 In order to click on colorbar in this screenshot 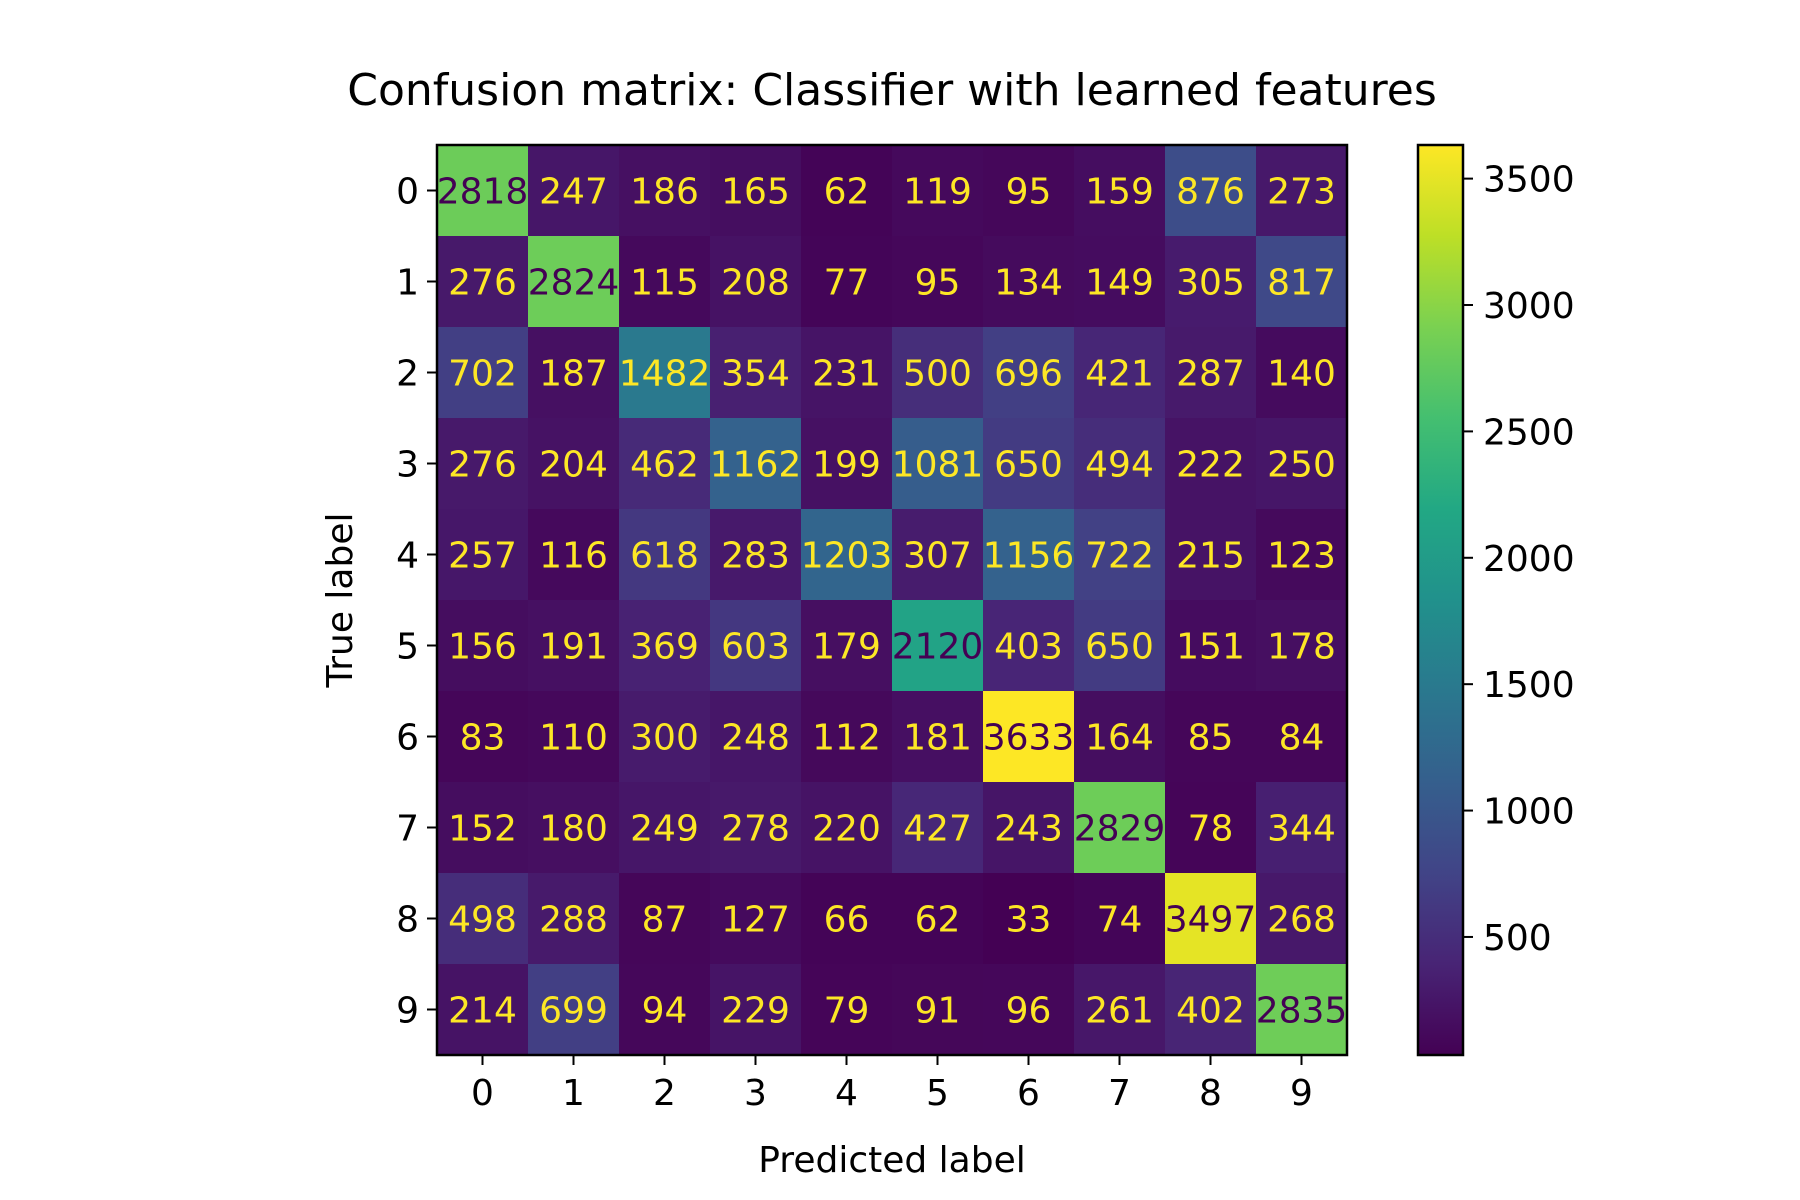, I will do `click(1440, 600)`.